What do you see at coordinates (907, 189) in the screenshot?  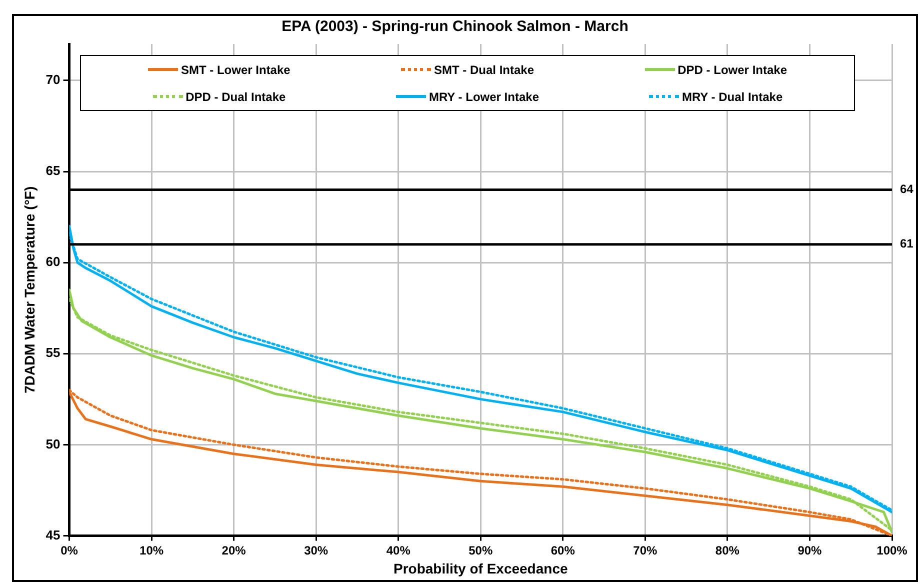 I see `ref-line-label: 64` at bounding box center [907, 189].